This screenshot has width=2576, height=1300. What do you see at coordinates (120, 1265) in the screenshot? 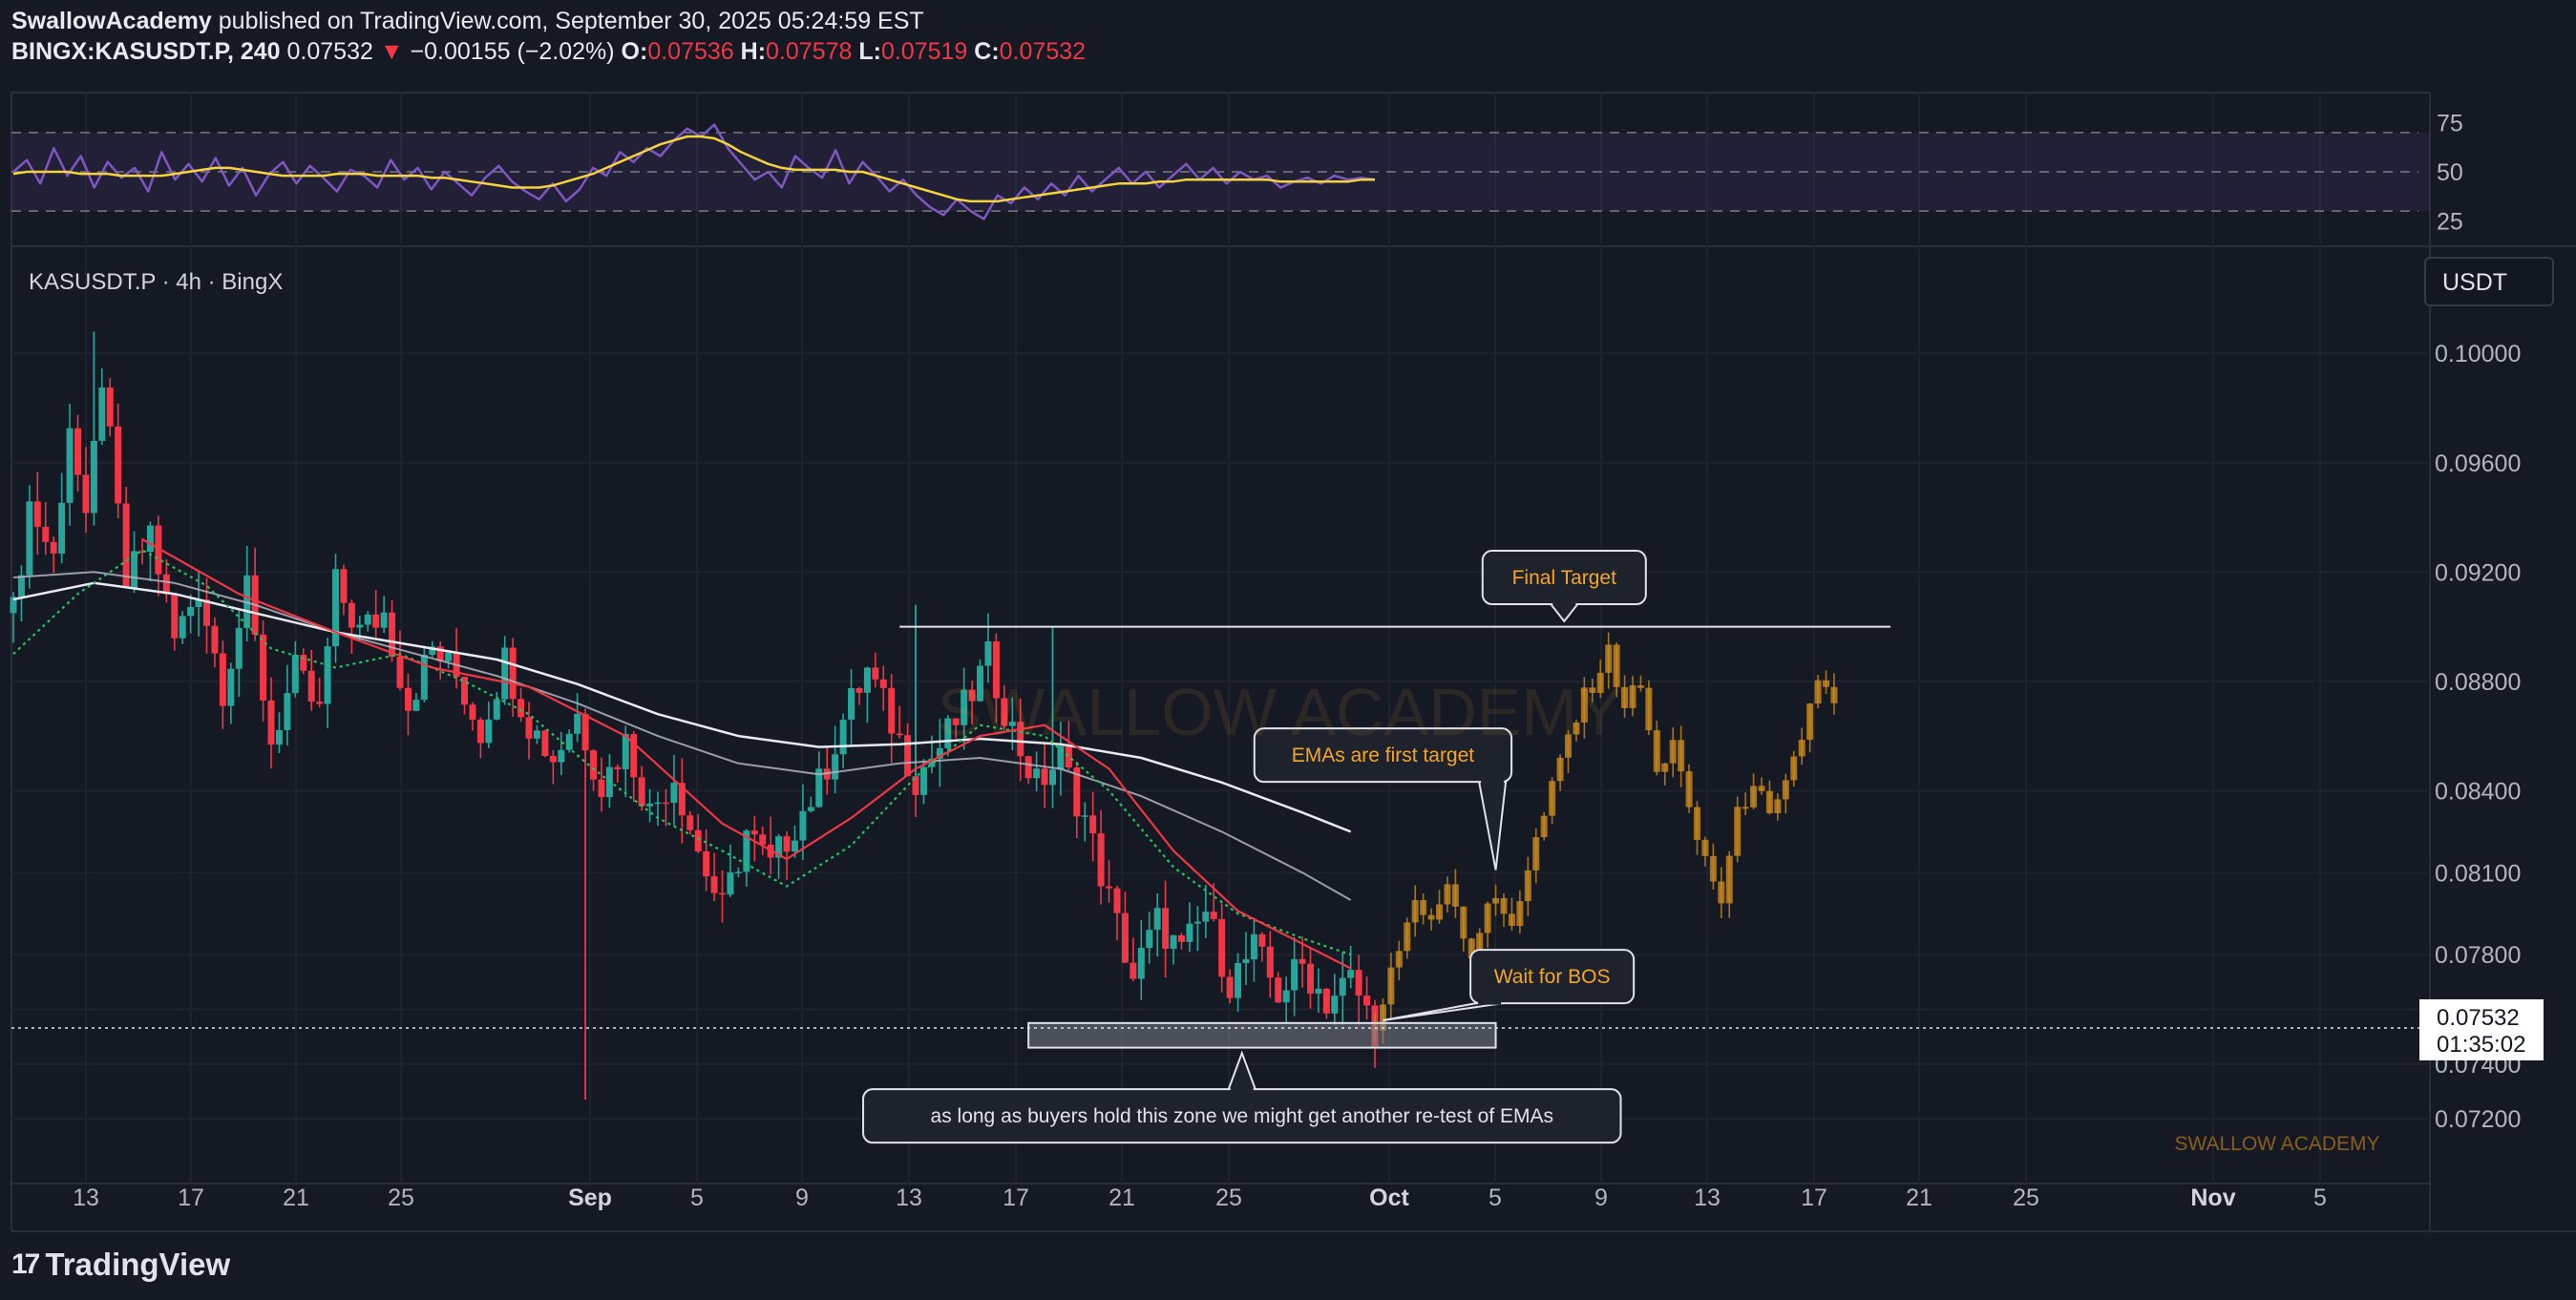
I see `tradingview-logo: 17 TradingView` at bounding box center [120, 1265].